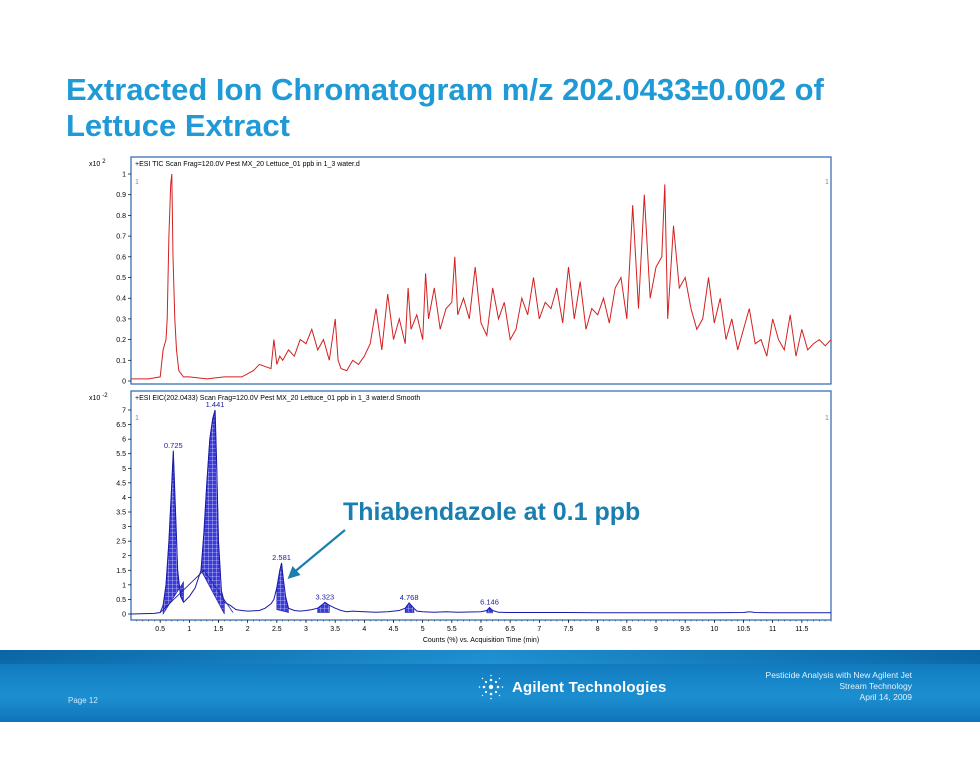 This screenshot has height=757, width=980. What do you see at coordinates (121, 216) in the screenshot?
I see `y-tick-label: 0.8` at bounding box center [121, 216].